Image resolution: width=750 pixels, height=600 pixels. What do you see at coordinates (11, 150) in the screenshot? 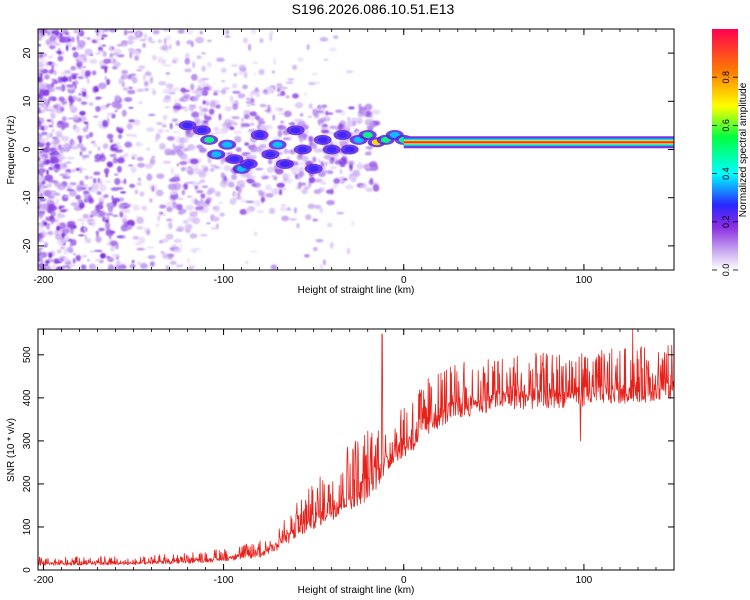
I see `spectrogram-y-label: Frequency (Hz)` at bounding box center [11, 150].